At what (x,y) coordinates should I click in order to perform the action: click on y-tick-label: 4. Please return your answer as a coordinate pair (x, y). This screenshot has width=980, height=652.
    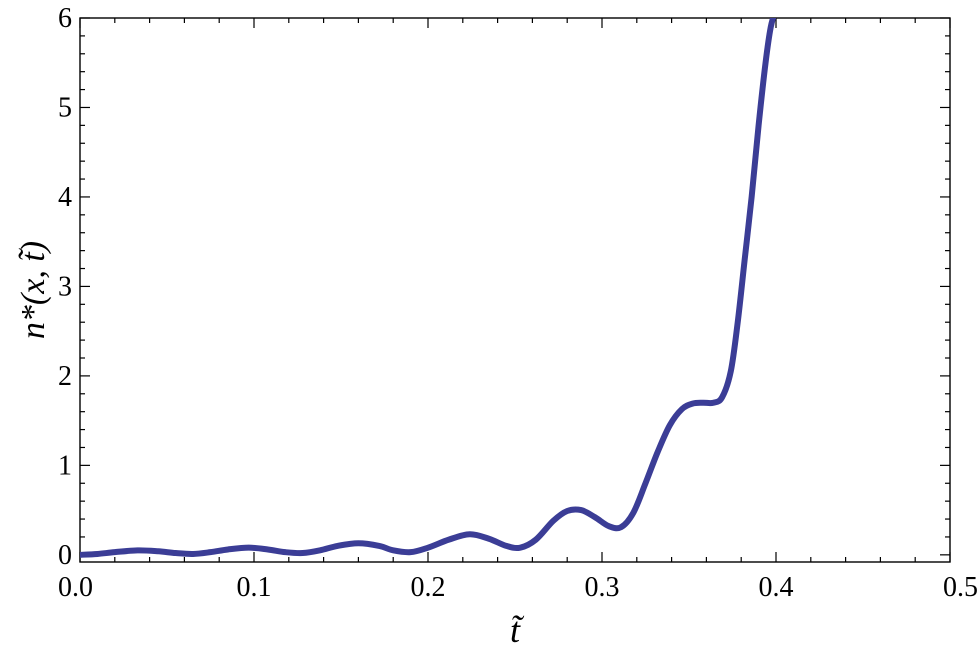
    Looking at the image, I should click on (65, 197).